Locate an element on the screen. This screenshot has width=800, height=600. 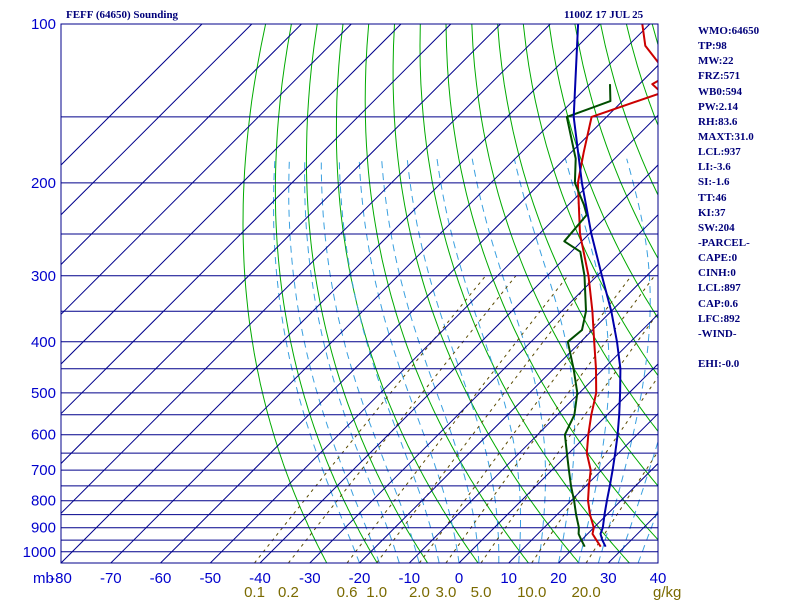
stat-line: TT:46 is located at coordinates (712, 197).